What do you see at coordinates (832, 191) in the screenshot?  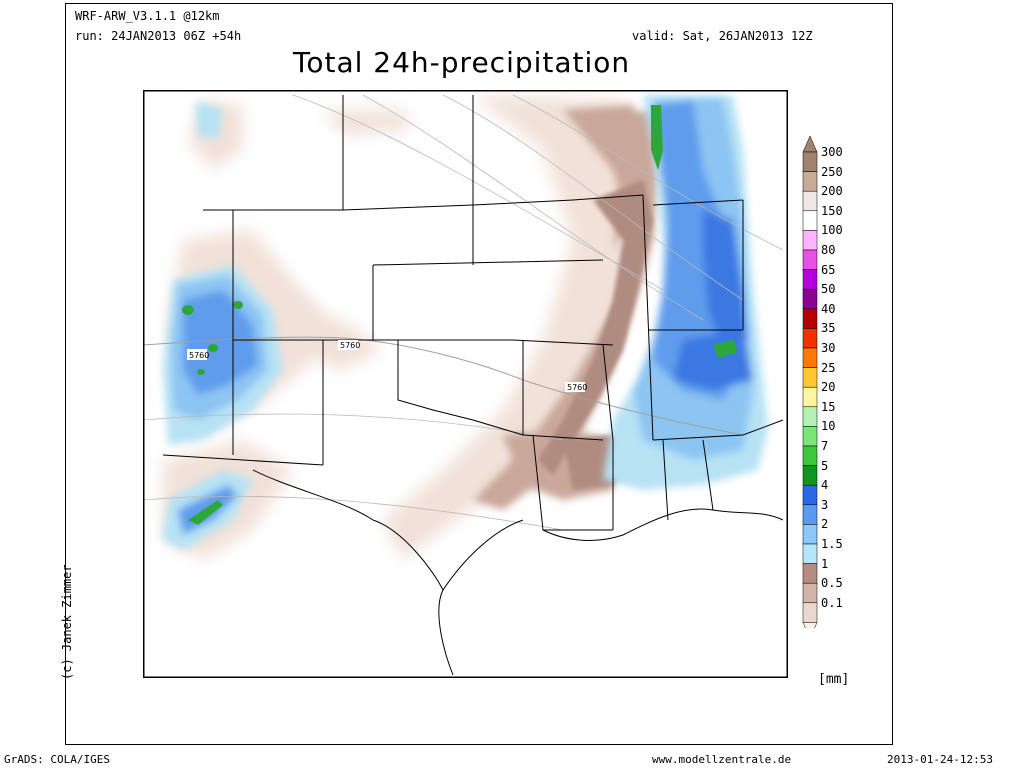 I see `legend-label-200: 200` at bounding box center [832, 191].